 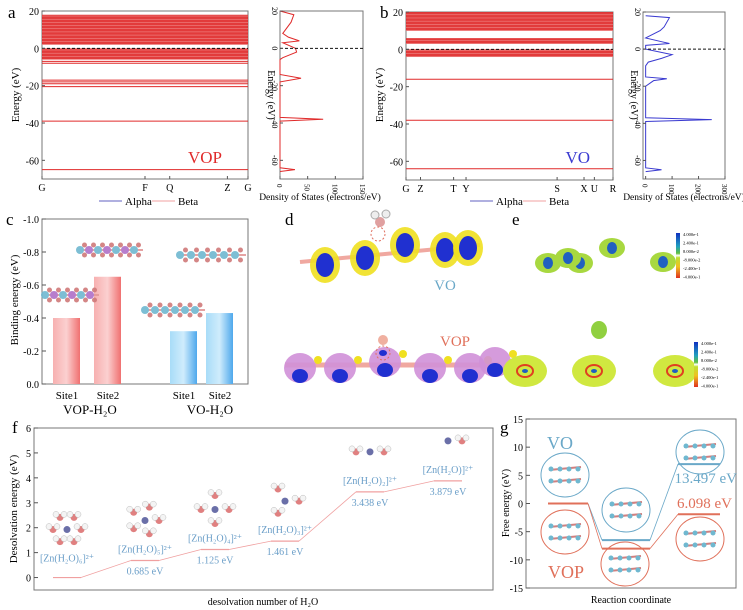 I want to click on vop-label: VOP, so click(x=566, y=572).